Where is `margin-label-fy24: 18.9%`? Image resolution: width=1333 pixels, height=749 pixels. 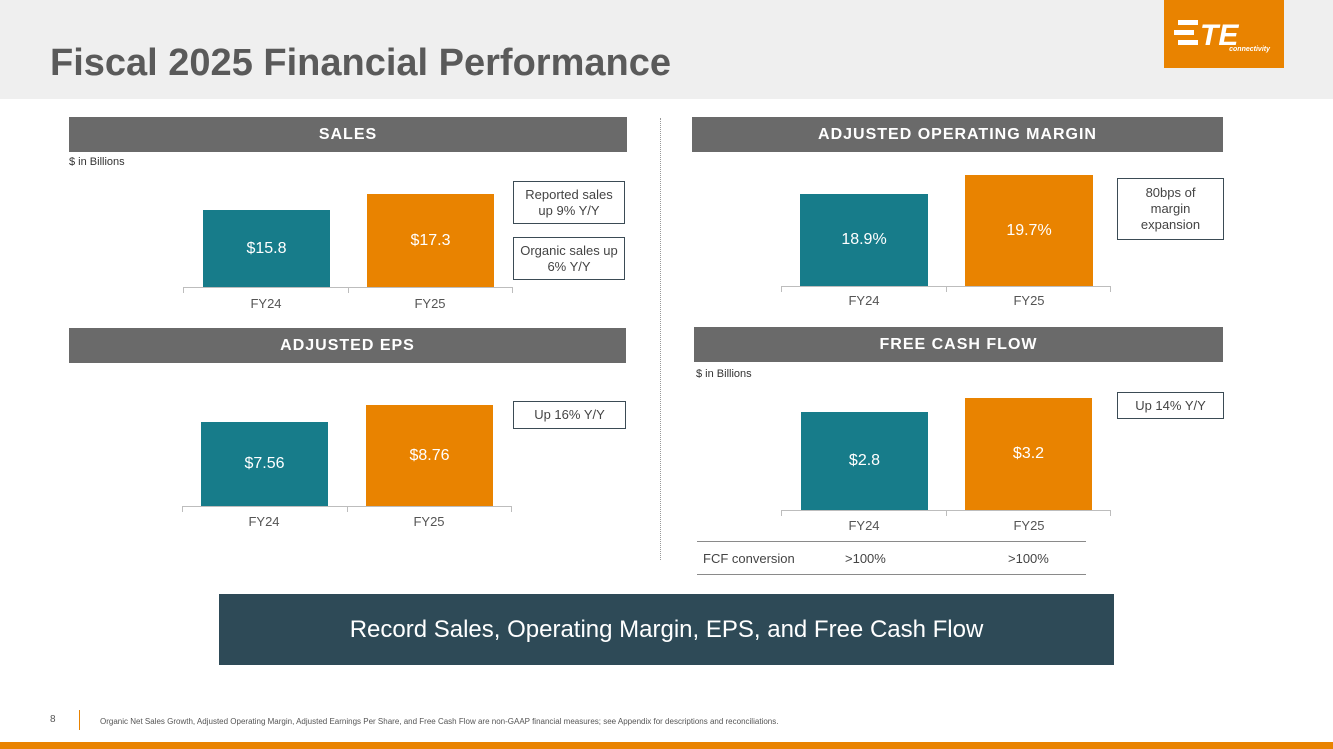
margin-label-fy24: 18.9% is located at coordinates (864, 239).